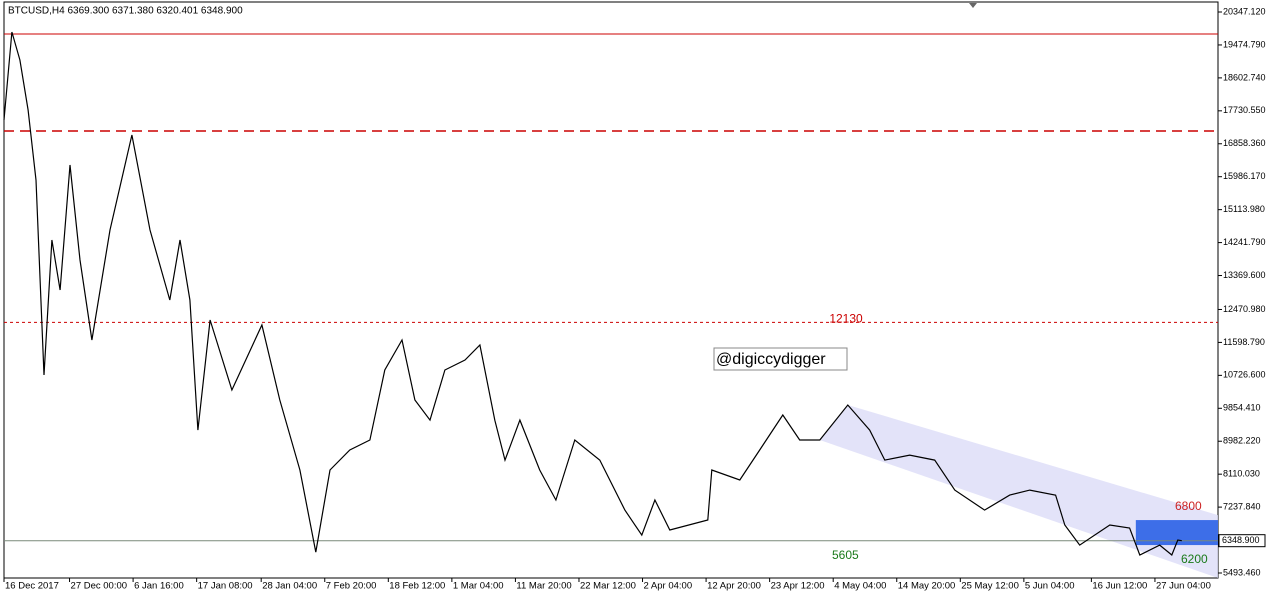 This screenshot has width=1266, height=595. I want to click on x-tick-label: 7 Feb 20:00, so click(351, 586).